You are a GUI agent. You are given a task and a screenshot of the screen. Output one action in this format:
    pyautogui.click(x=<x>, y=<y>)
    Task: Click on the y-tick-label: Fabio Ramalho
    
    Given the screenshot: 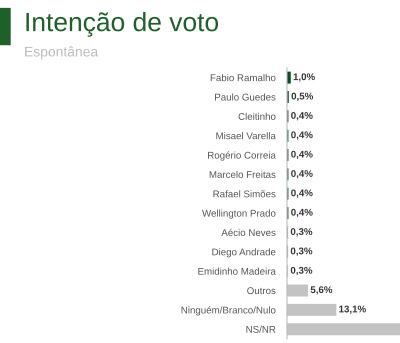 What is the action you would take?
    pyautogui.click(x=243, y=78)
    